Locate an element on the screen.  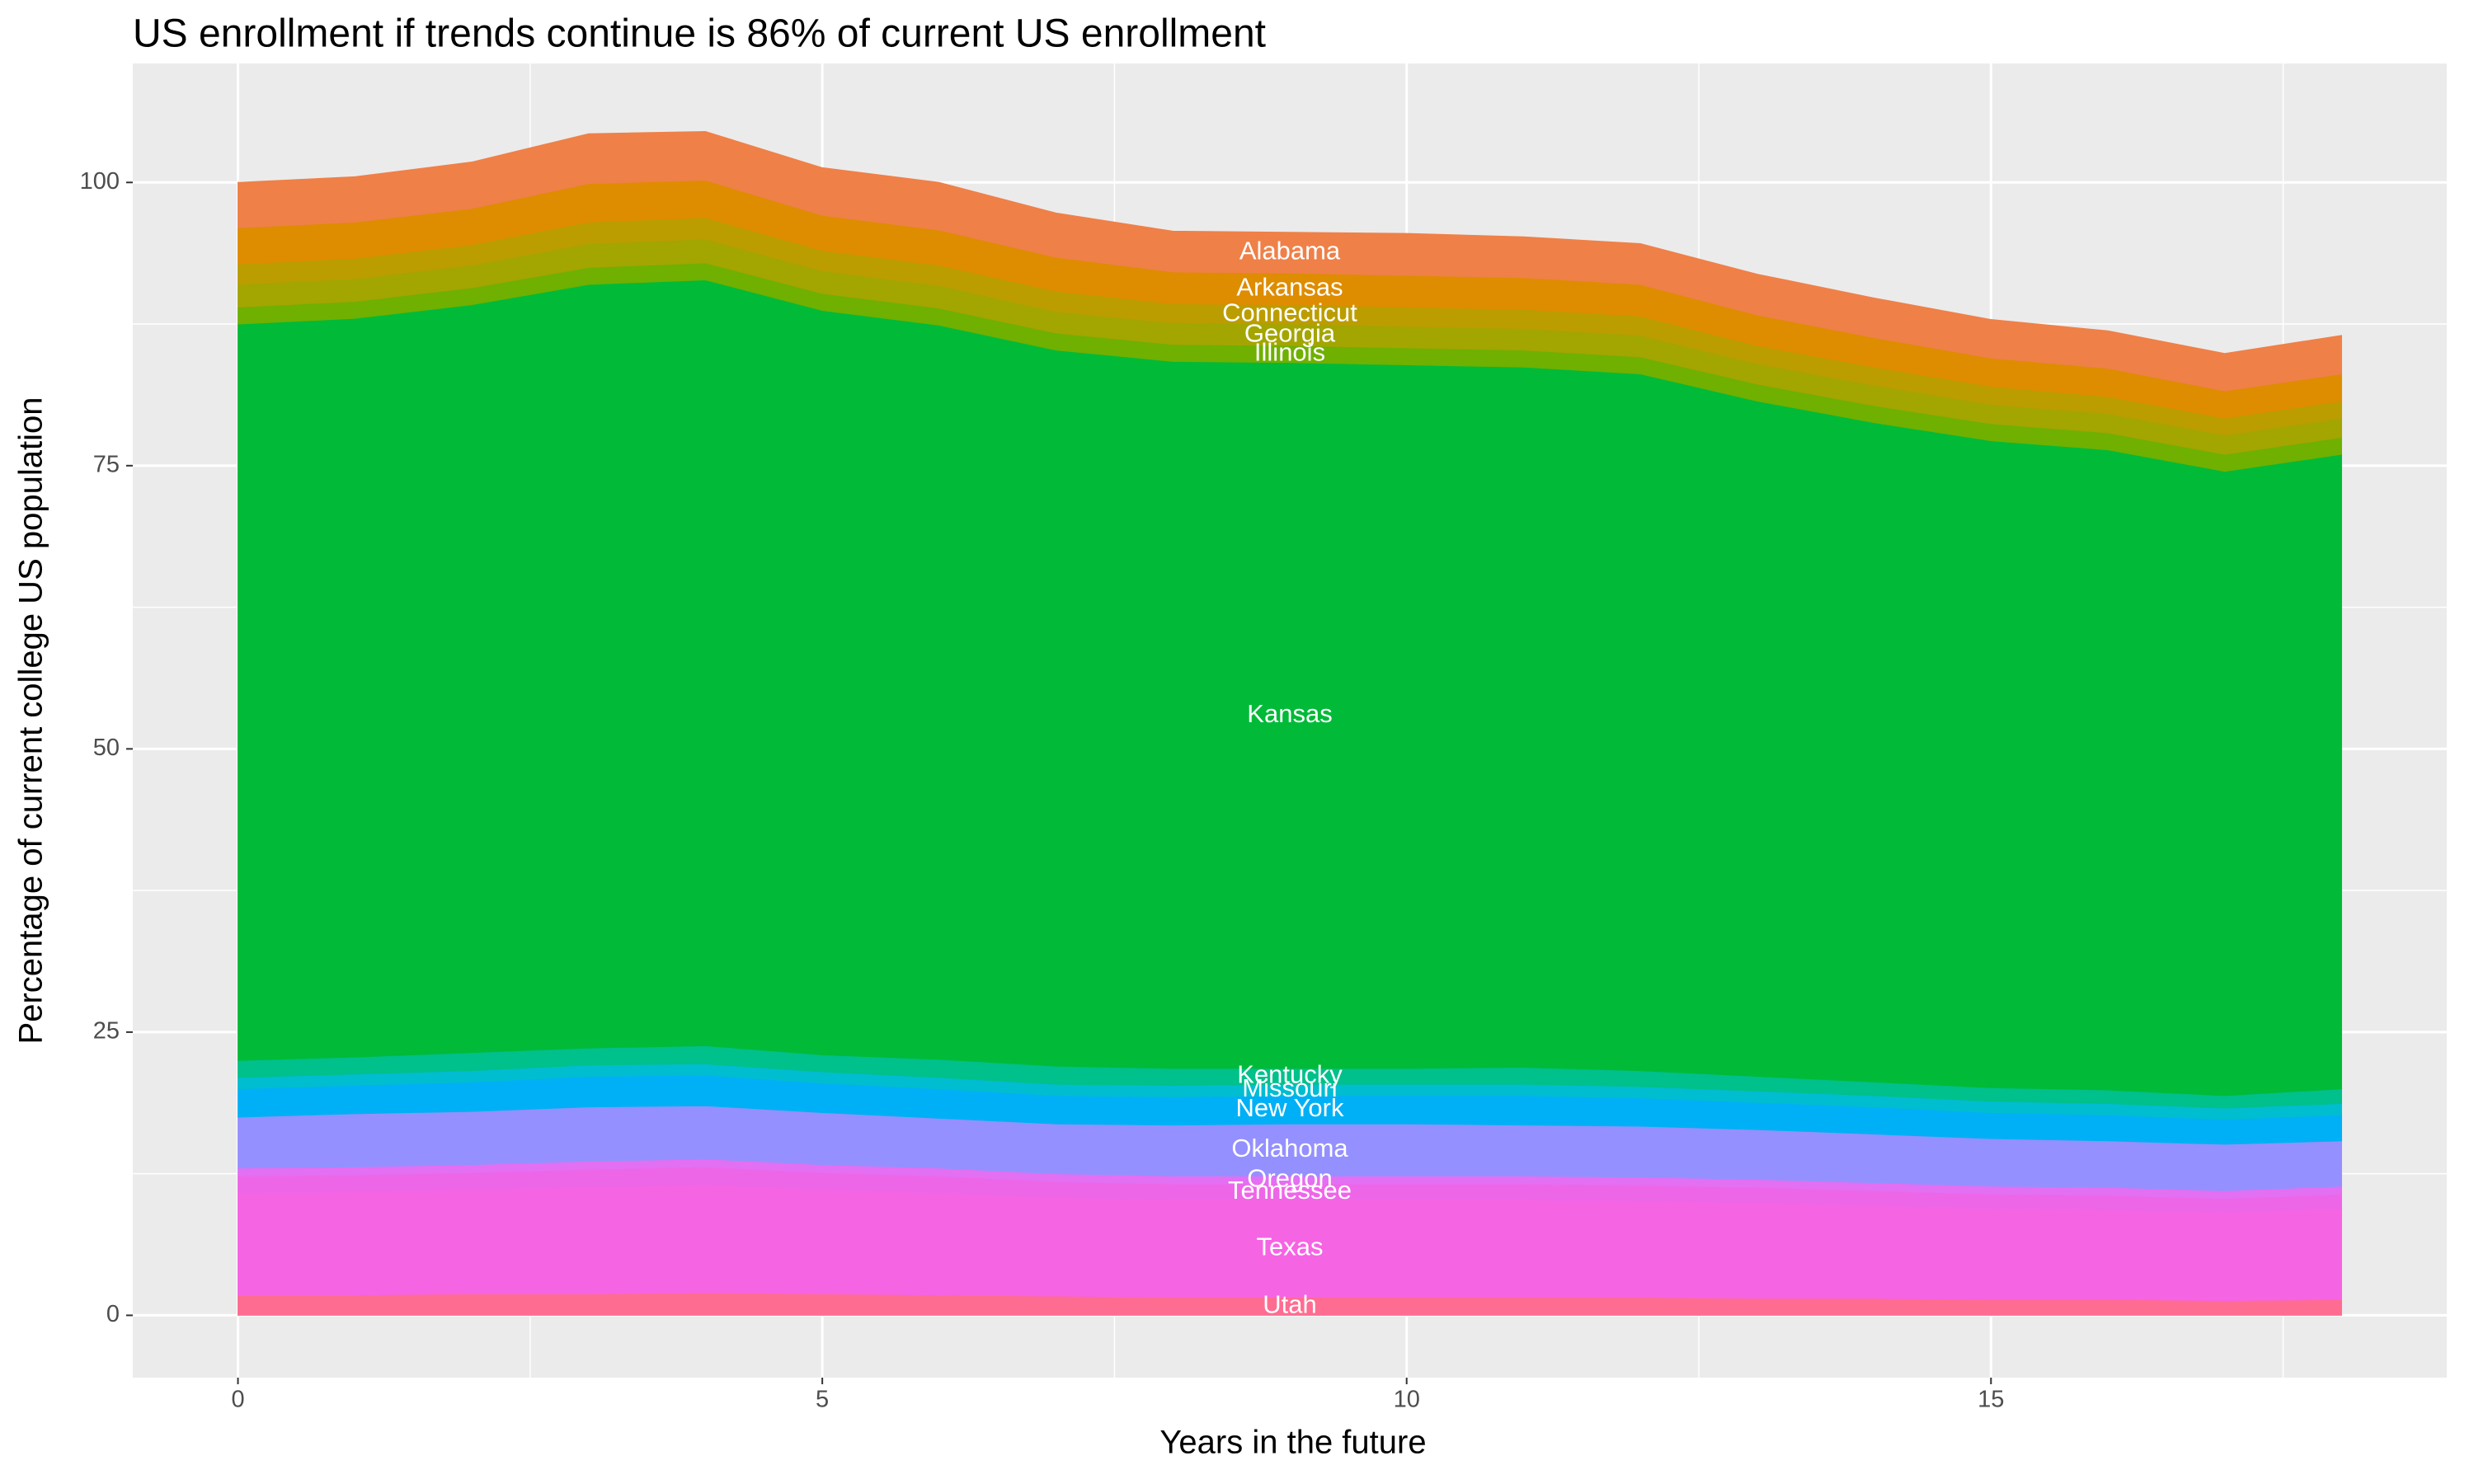
area-label: Tennessee is located at coordinates (1290, 1190).